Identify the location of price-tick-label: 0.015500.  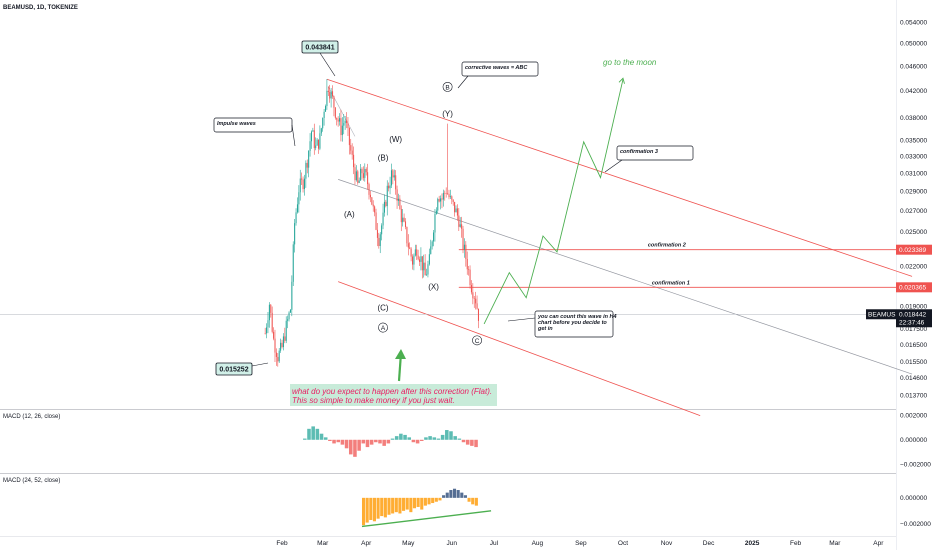
(913, 362).